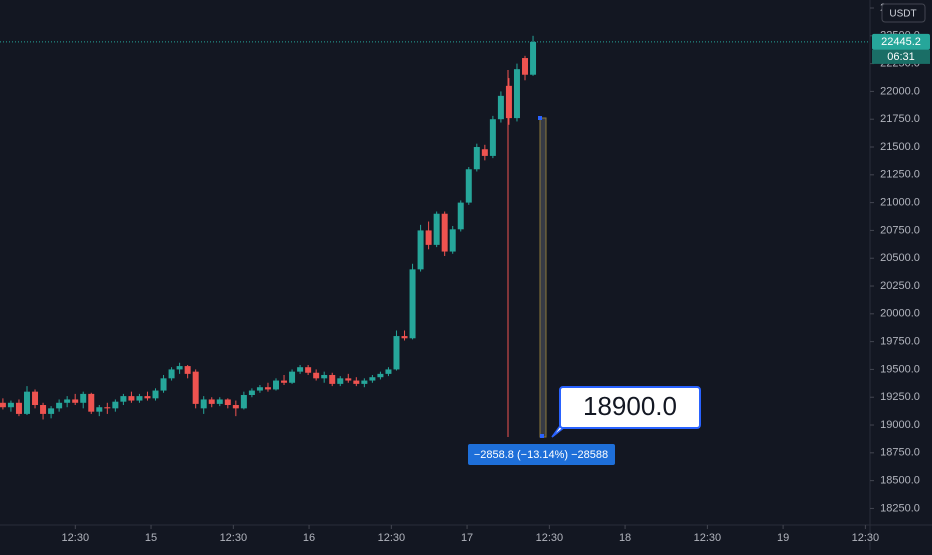 Image resolution: width=932 pixels, height=555 pixels. I want to click on y-tick-label: 21500.0, so click(900, 147).